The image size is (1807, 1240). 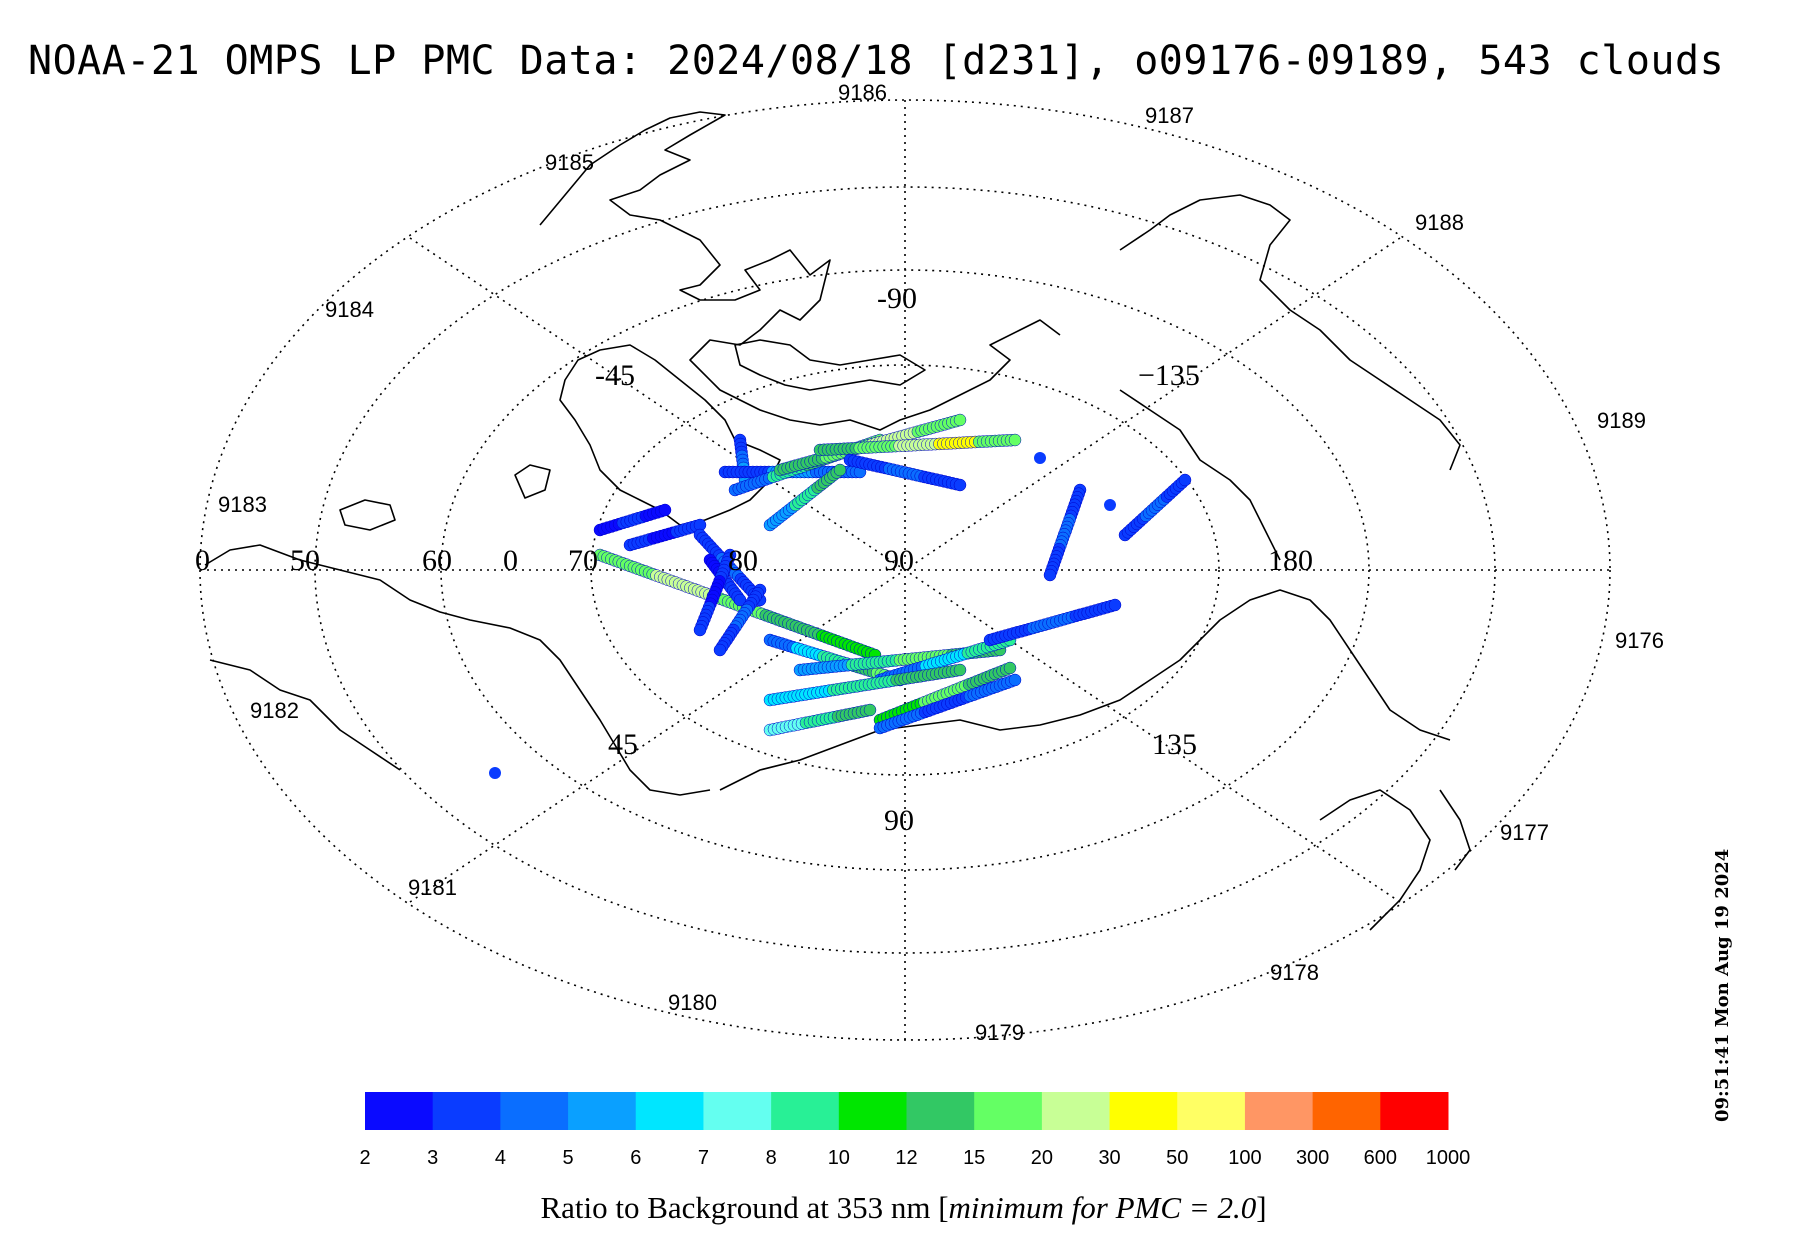 What do you see at coordinates (635, 1158) in the screenshot?
I see `colorbar-tick-label: 6` at bounding box center [635, 1158].